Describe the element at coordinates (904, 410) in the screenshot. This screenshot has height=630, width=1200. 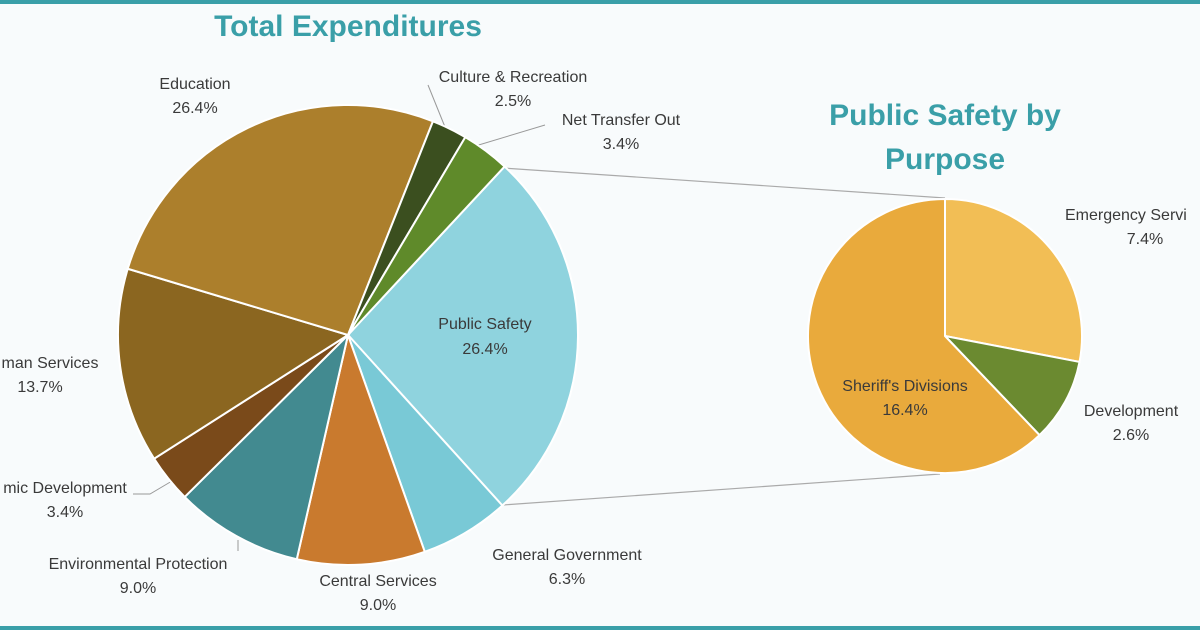
I see `value-label: 16.4%` at that location.